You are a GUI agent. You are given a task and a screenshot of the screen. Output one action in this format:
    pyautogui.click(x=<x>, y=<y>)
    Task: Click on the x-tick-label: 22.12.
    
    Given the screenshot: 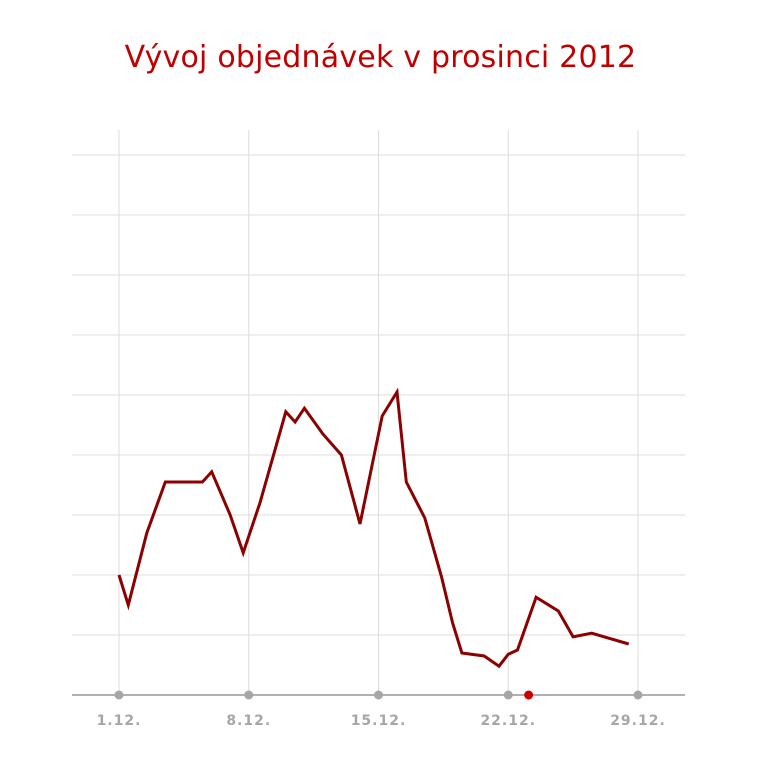 What is the action you would take?
    pyautogui.click(x=508, y=721)
    